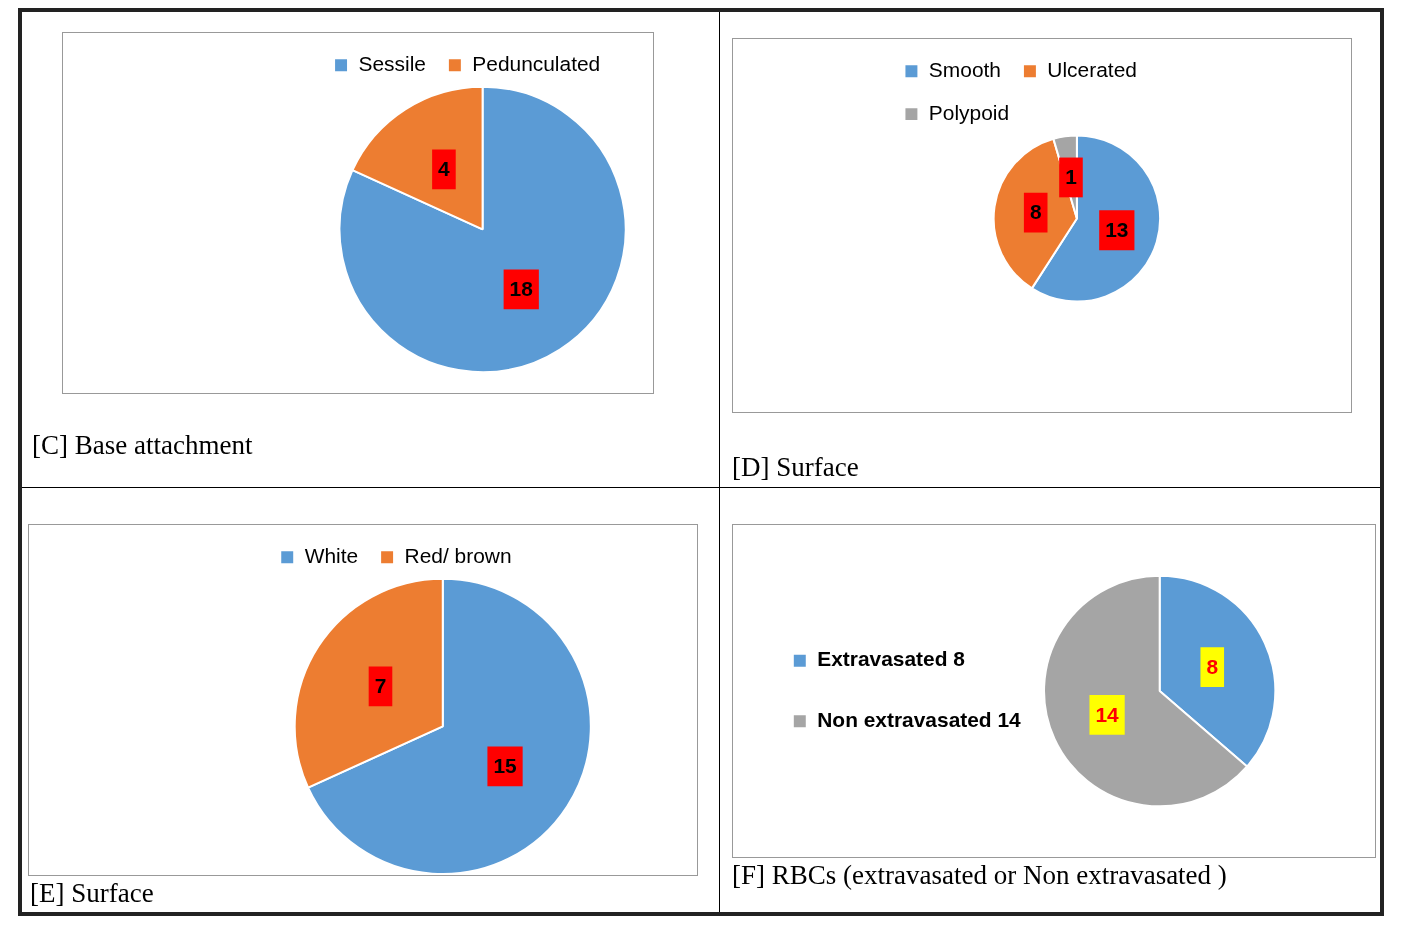 The width and height of the screenshot is (1403, 928). I want to click on data-label: 15, so click(505, 766).